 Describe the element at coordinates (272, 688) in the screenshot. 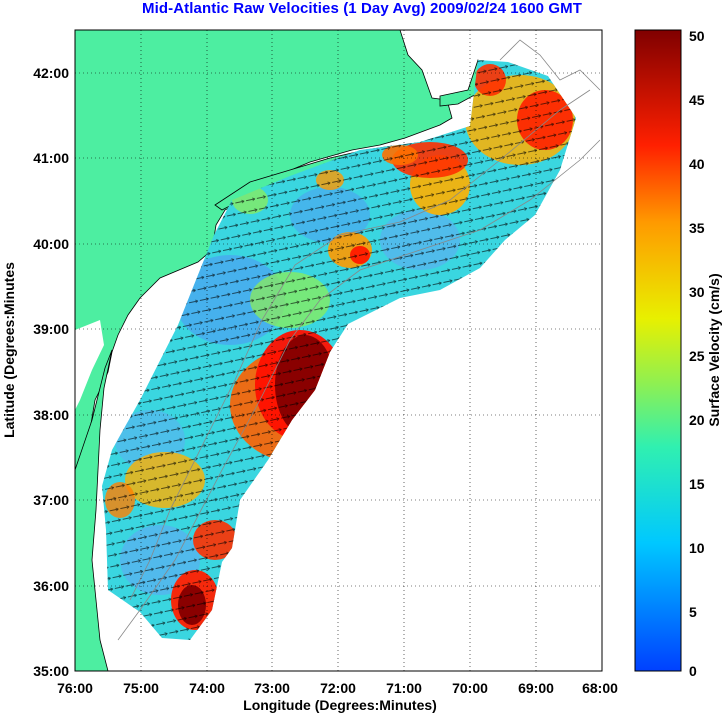

I see `x-tick-label: 73:00` at that location.